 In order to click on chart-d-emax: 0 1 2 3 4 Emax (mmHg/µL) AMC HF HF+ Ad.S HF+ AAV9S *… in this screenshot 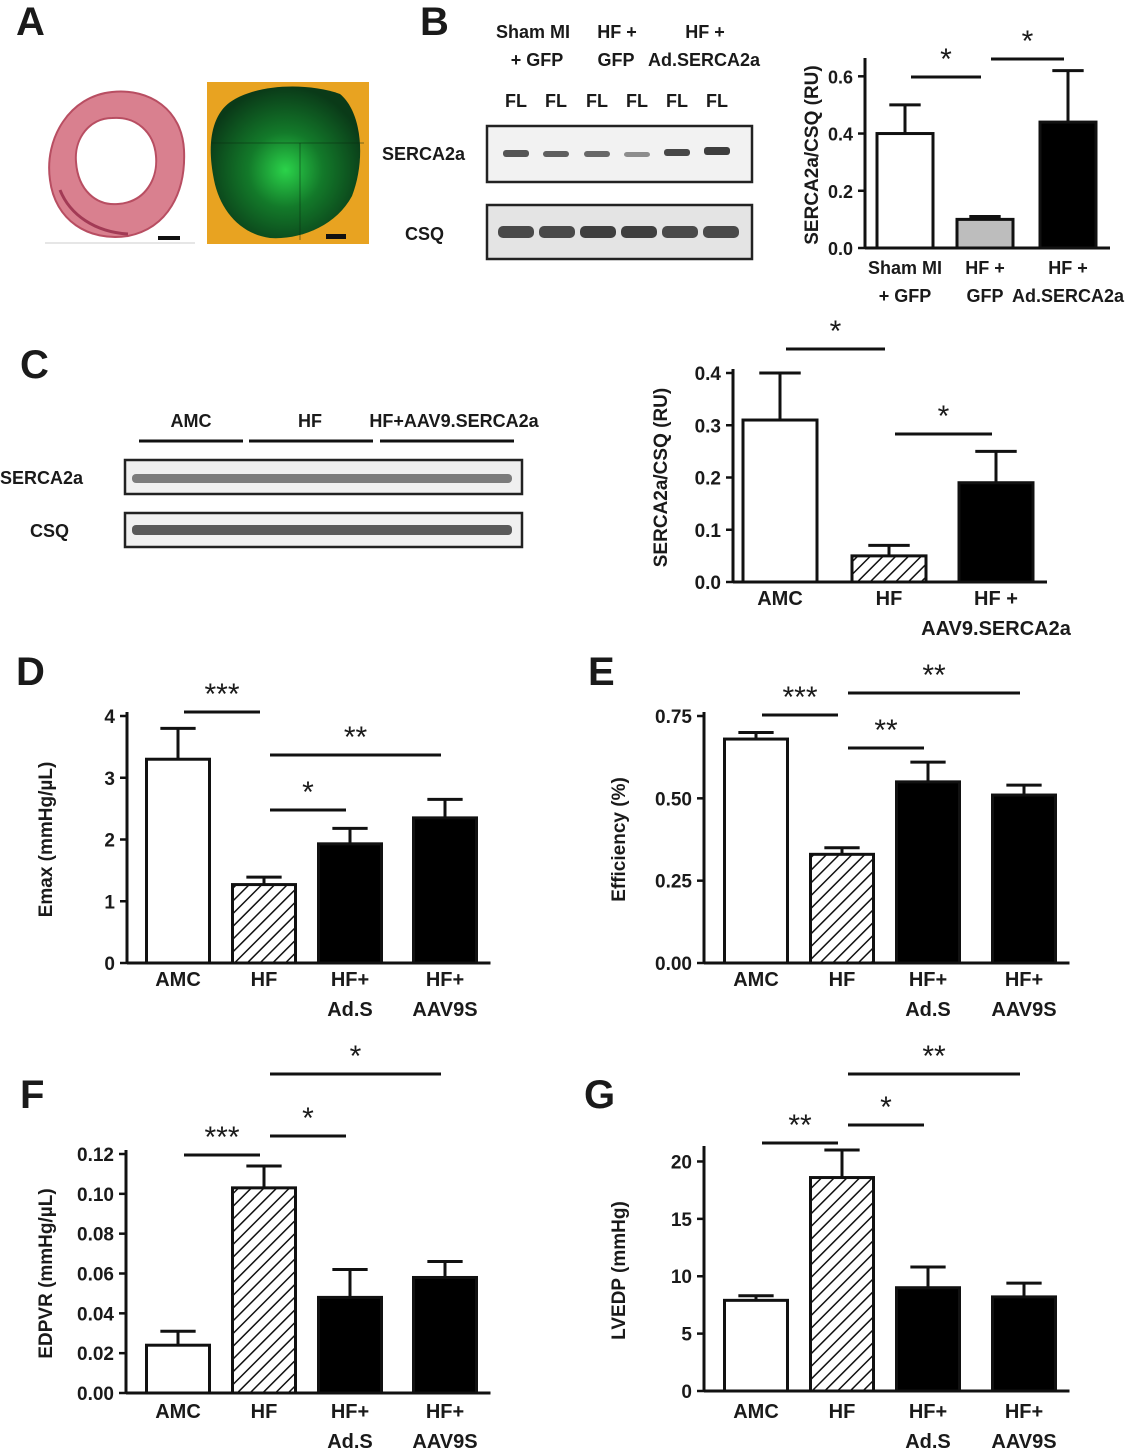, I will do `click(263, 849)`.